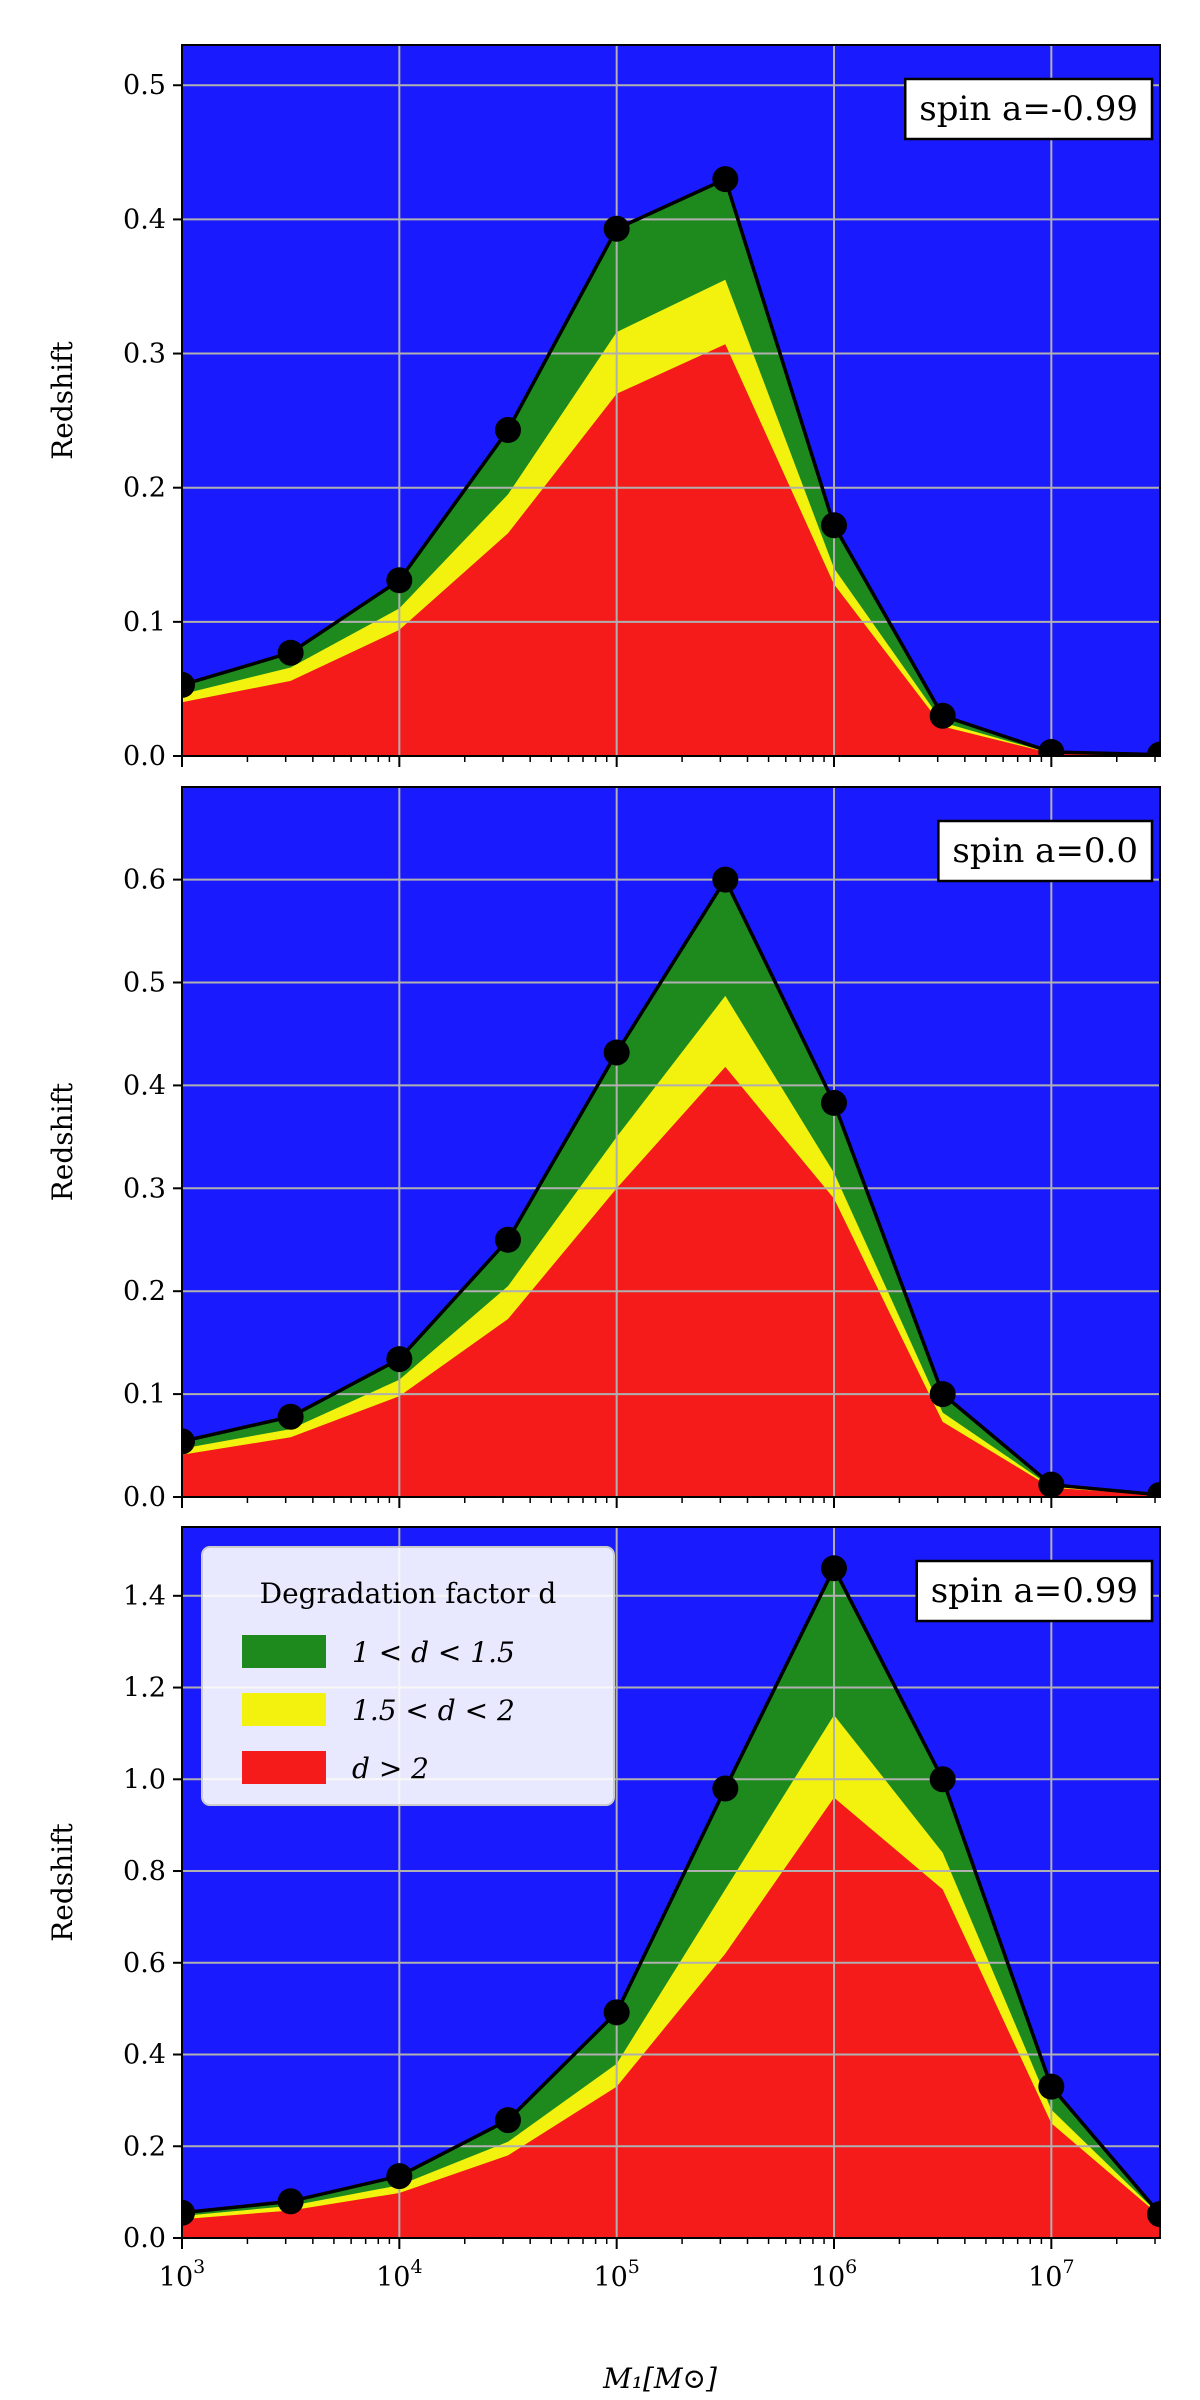  Describe the element at coordinates (399, 2274) in the screenshot. I see `x-tick-label: 10⁴` at that location.